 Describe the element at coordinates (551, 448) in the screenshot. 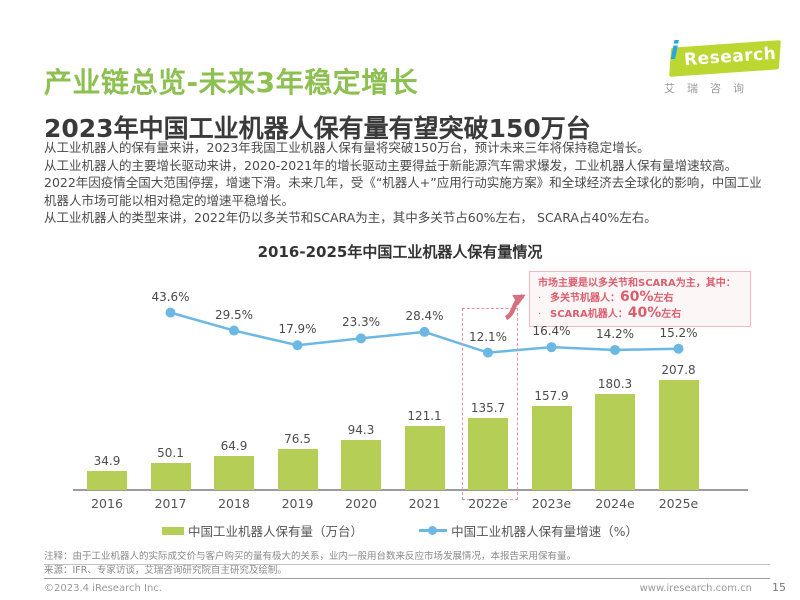

I see `bar-2023e` at that location.